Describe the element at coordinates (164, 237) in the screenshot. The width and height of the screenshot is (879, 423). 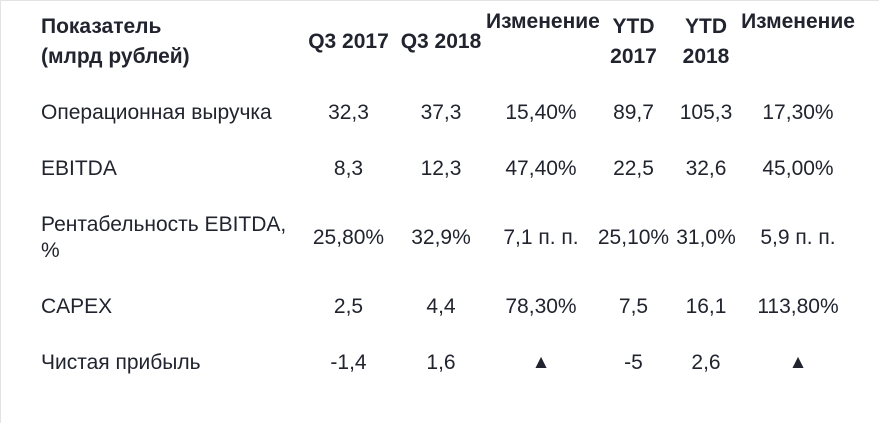
I see `row-label: Рентабельность EBITDA, %` at that location.